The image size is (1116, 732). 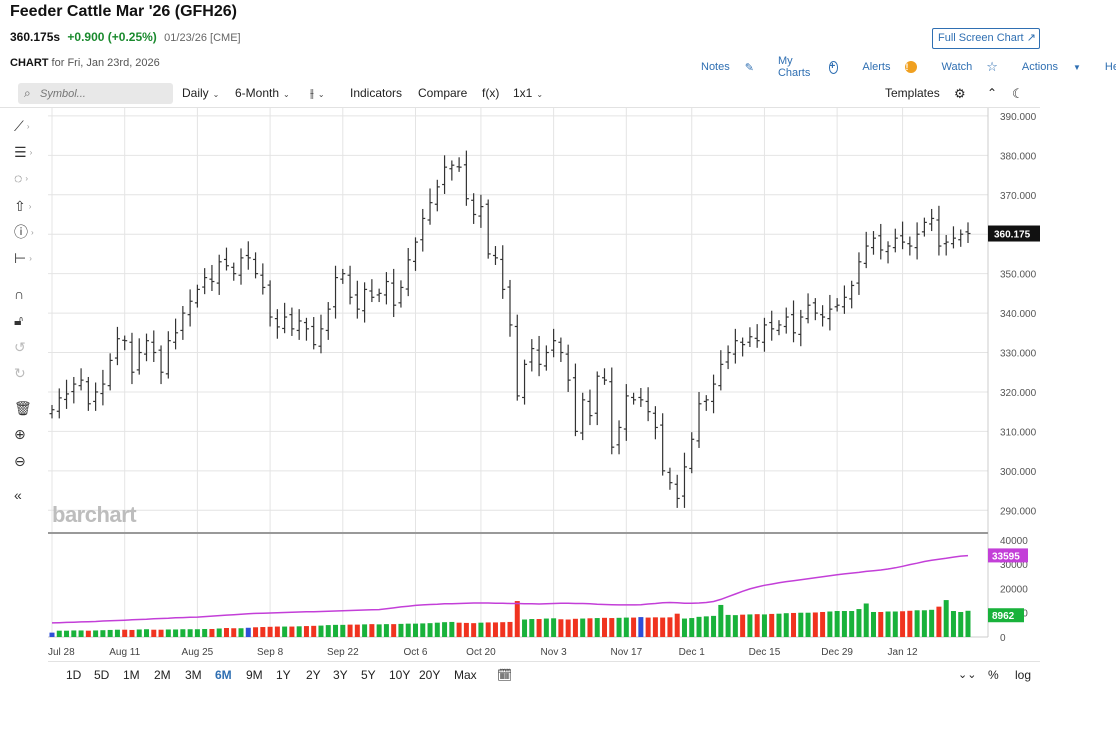 I want to click on range-3m: 3M, so click(x=193, y=675).